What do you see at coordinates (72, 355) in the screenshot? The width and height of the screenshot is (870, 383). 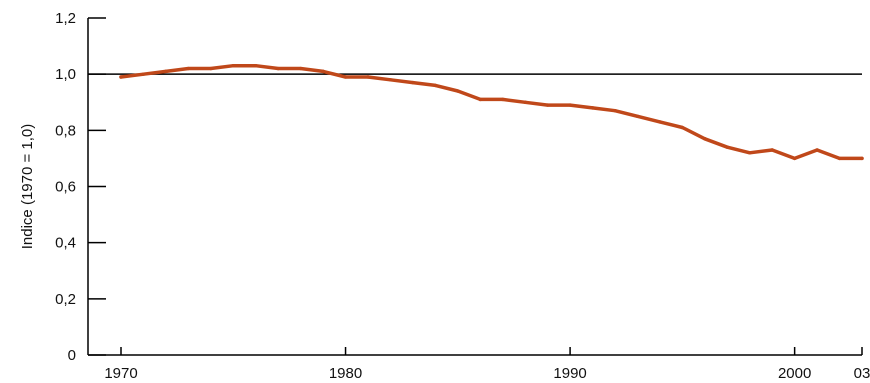 I see `y-tick-label: 0` at bounding box center [72, 355].